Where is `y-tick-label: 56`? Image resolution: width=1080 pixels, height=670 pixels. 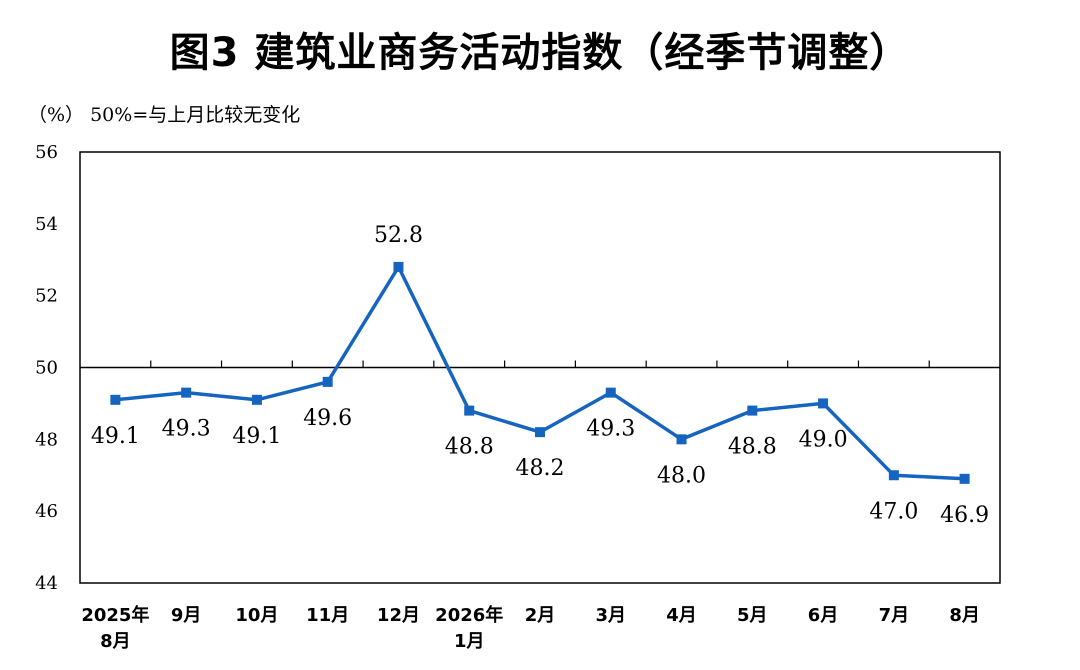 y-tick-label: 56 is located at coordinates (46, 152).